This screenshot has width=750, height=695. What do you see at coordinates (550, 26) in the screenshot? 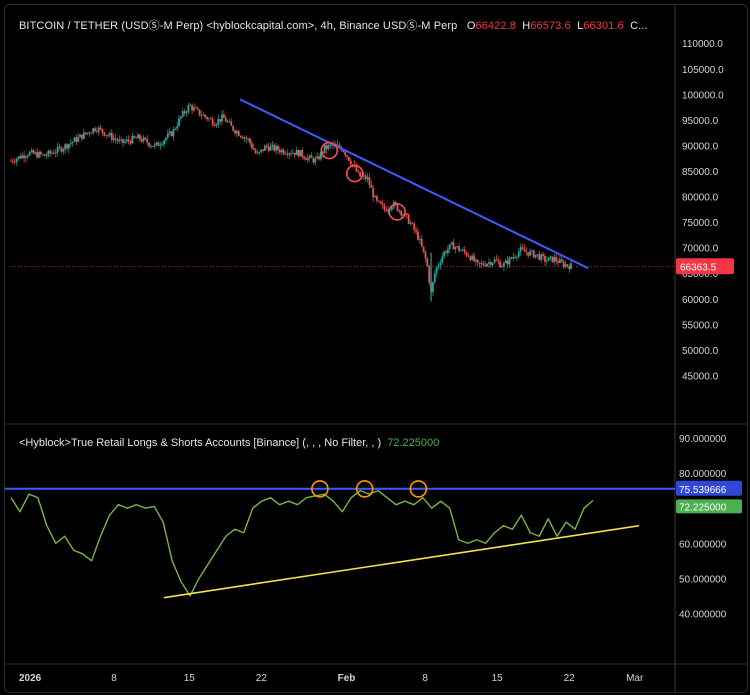
I see `high-value: 66573.6` at bounding box center [550, 26].